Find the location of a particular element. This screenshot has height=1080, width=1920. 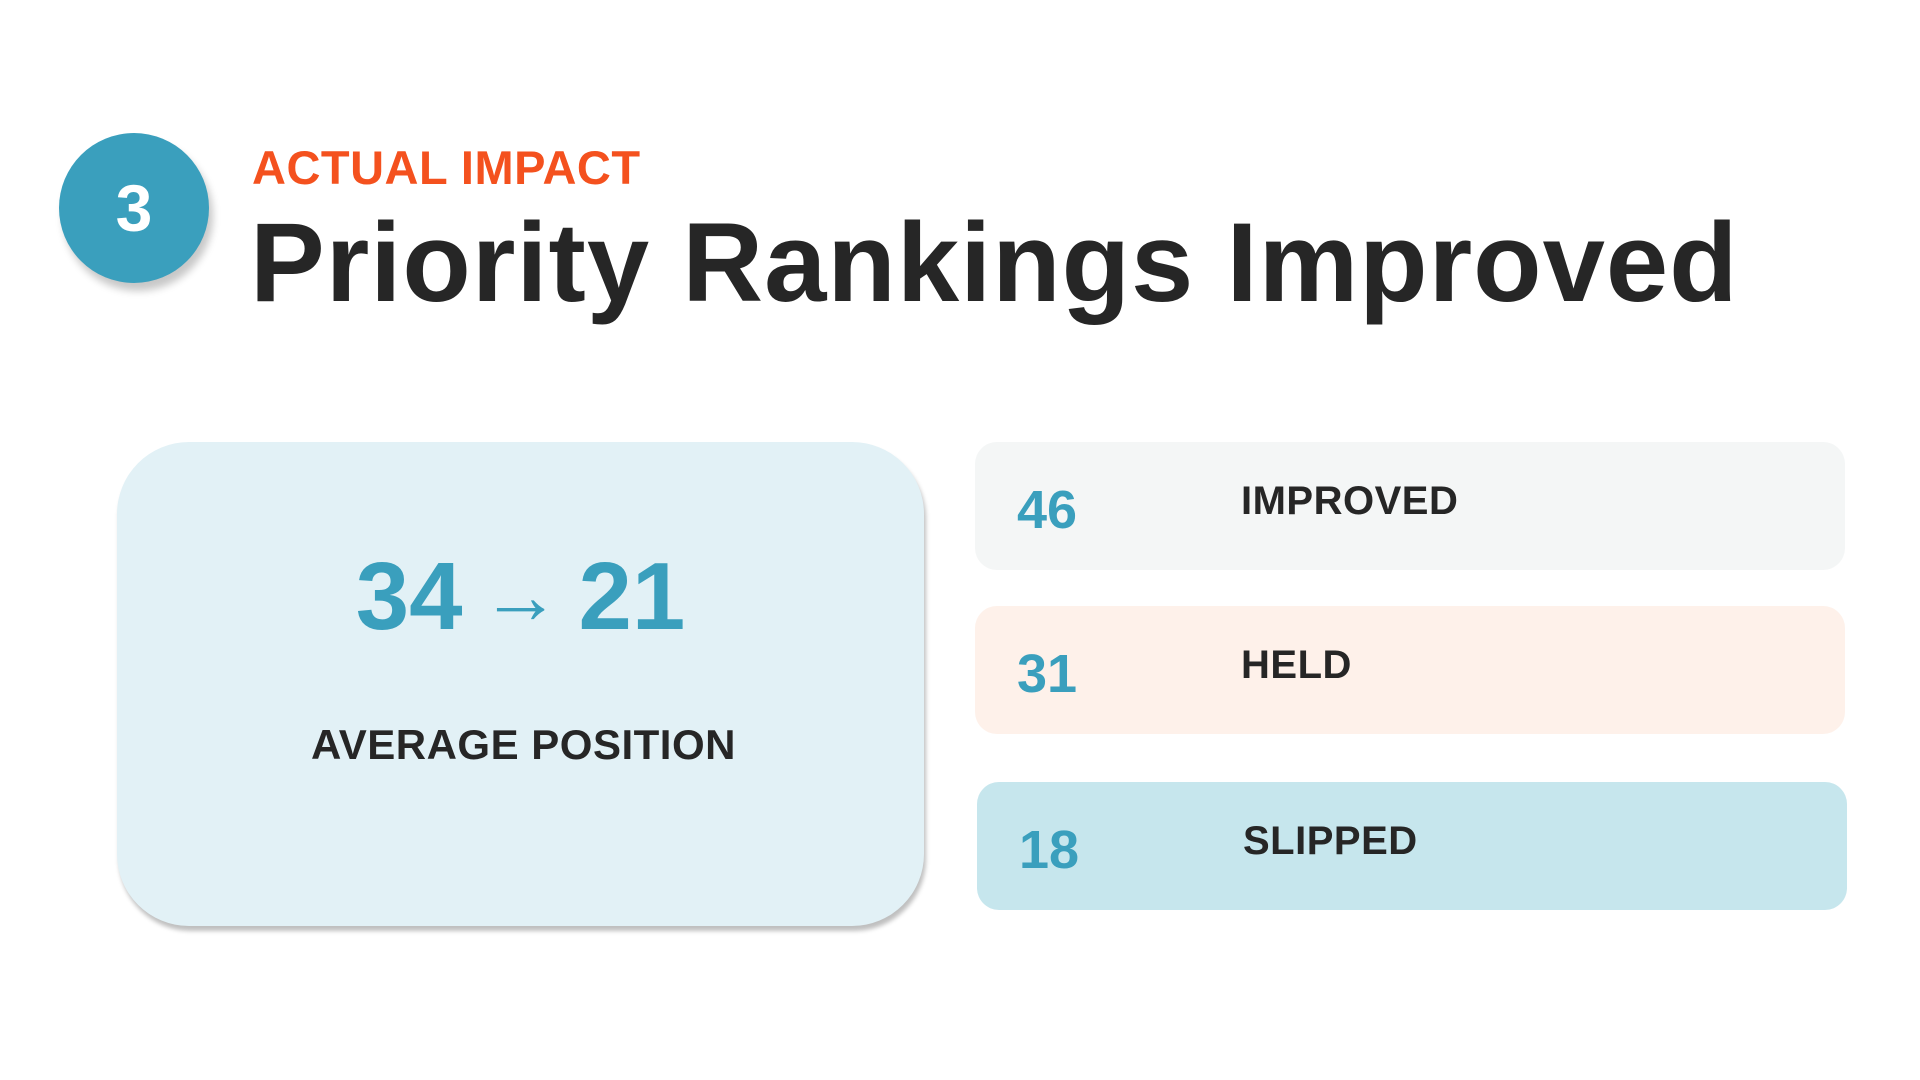

stat-row-held: 31 HELD is located at coordinates (1410, 670).